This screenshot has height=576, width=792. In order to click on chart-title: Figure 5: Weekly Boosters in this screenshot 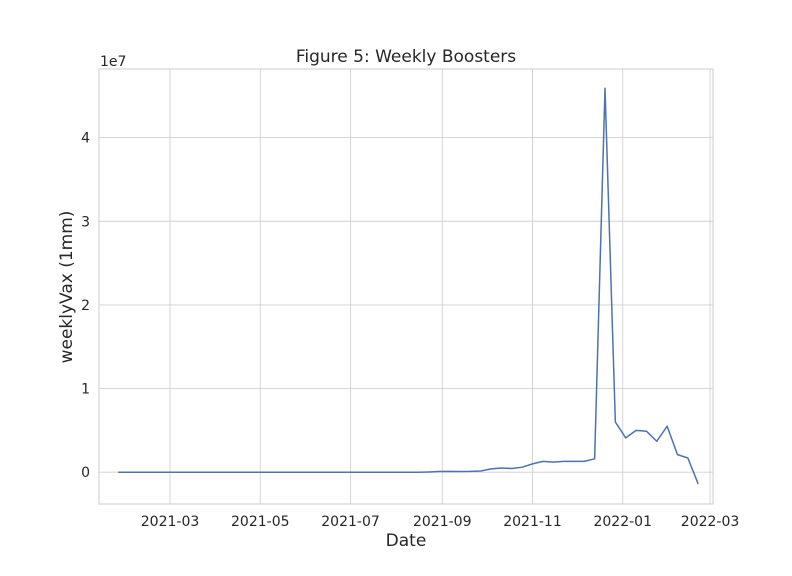, I will do `click(406, 57)`.